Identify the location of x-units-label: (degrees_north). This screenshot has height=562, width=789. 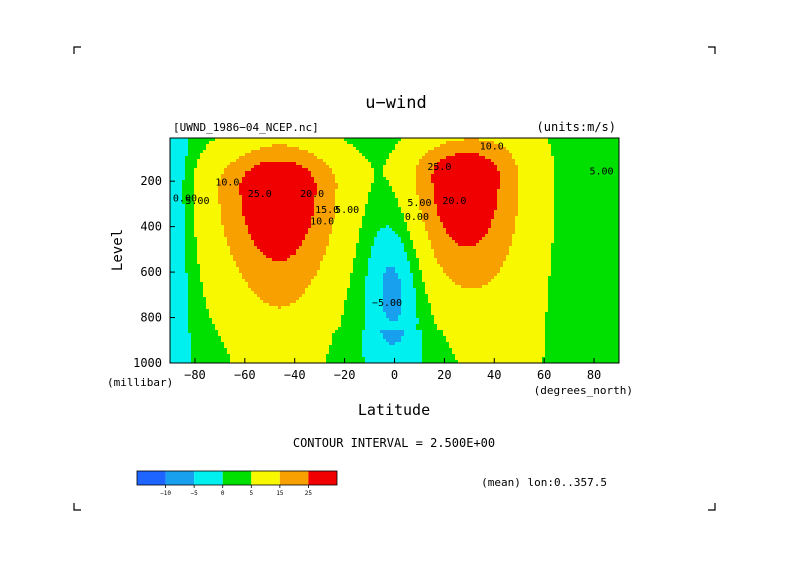
(583, 390).